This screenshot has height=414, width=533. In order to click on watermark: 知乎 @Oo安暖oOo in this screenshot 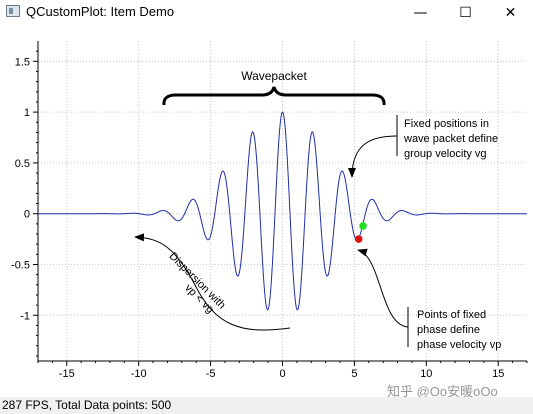, I will do `click(442, 391)`.